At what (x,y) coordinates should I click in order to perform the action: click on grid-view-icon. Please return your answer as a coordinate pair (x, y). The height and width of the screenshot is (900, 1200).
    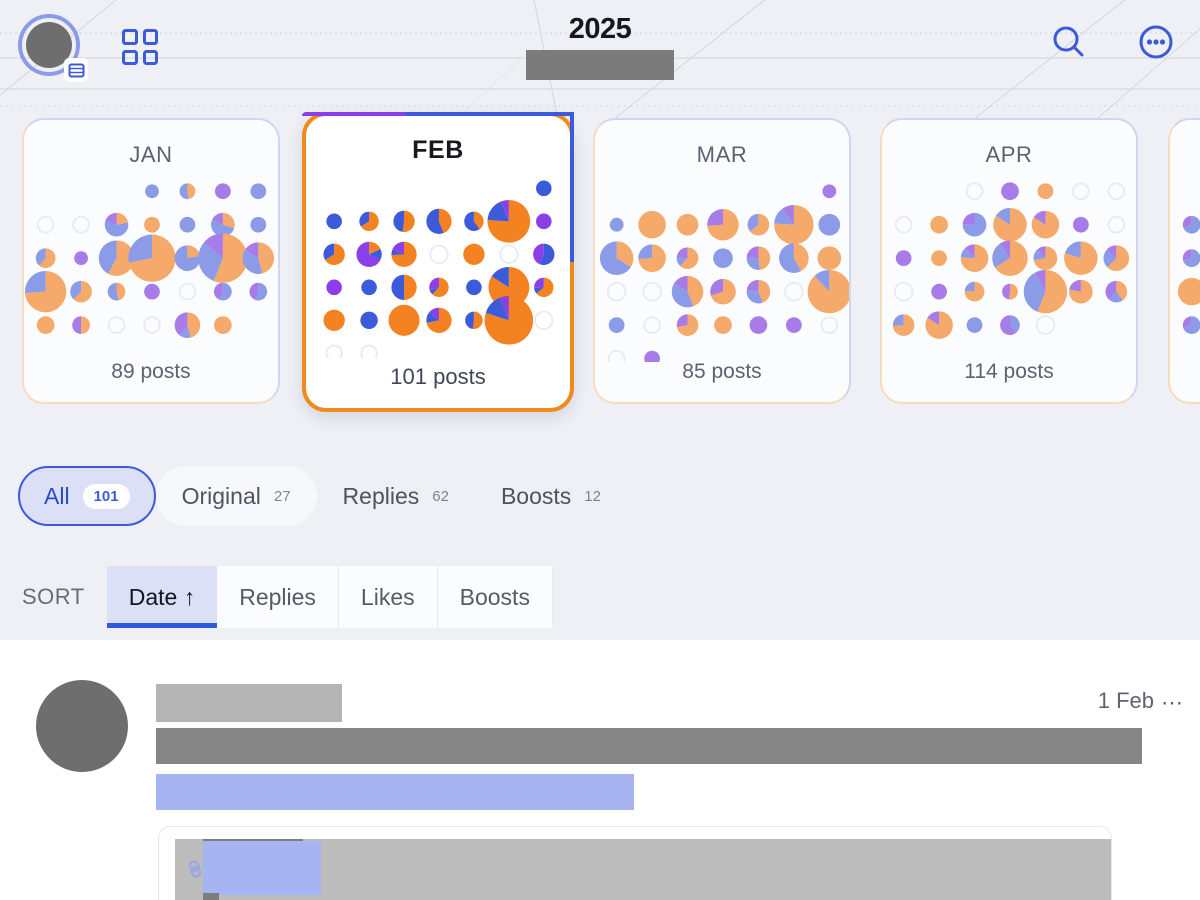
    Looking at the image, I should click on (140, 47).